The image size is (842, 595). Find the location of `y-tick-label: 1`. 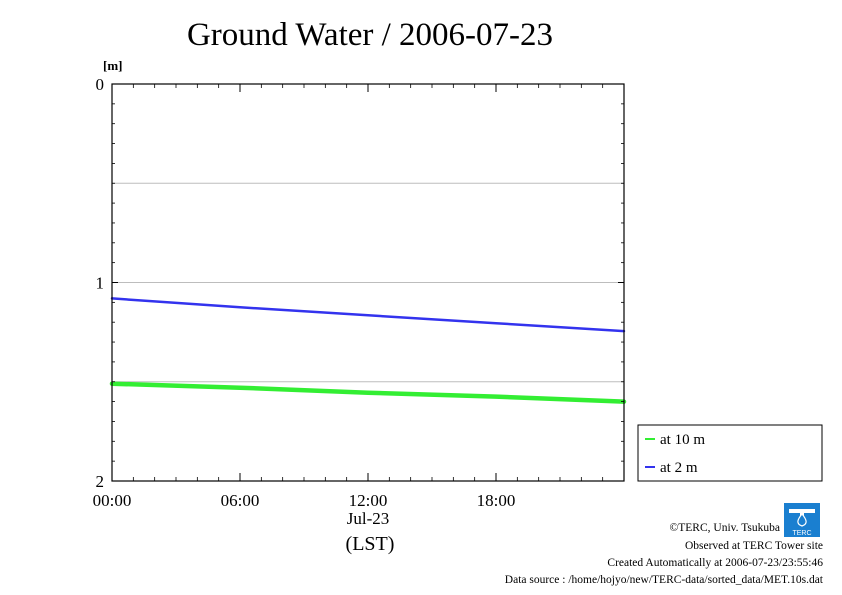

y-tick-label: 1 is located at coordinates (100, 283).